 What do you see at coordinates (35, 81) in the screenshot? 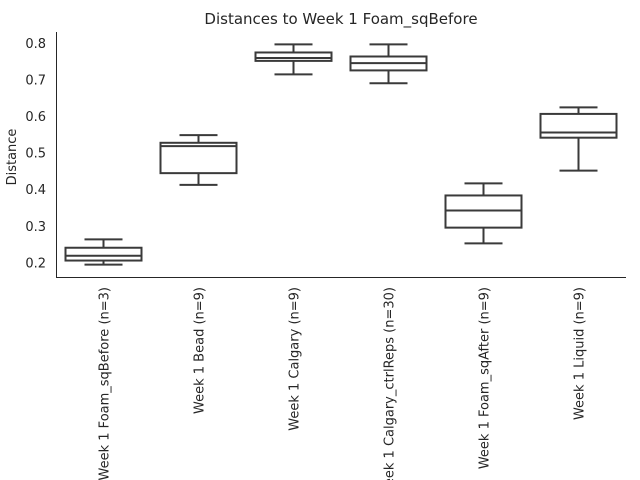
I see `y-tick-label: 0.7` at bounding box center [35, 81].